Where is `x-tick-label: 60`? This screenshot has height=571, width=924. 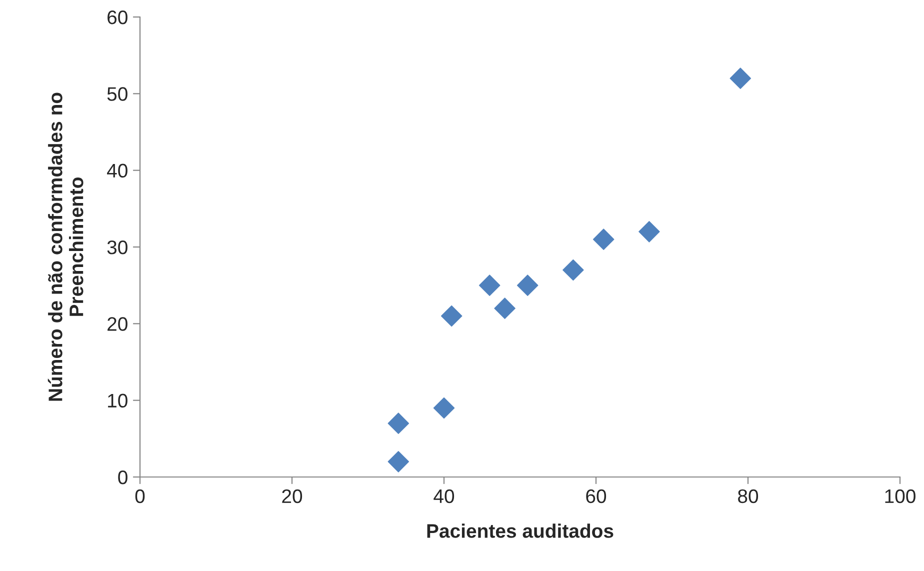 x-tick-label: 60 is located at coordinates (596, 496).